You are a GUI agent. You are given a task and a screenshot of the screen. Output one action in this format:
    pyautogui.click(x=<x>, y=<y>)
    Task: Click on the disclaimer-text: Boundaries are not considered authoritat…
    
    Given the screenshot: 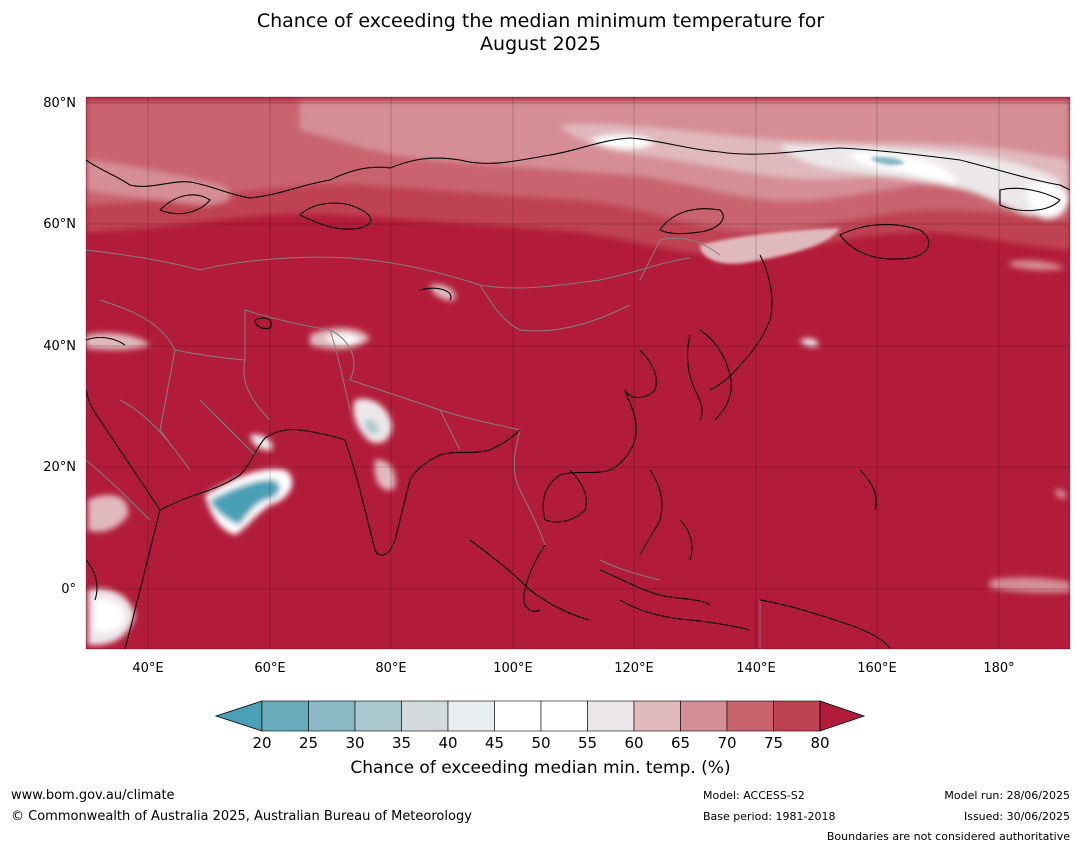 What is the action you would take?
    pyautogui.click(x=948, y=836)
    